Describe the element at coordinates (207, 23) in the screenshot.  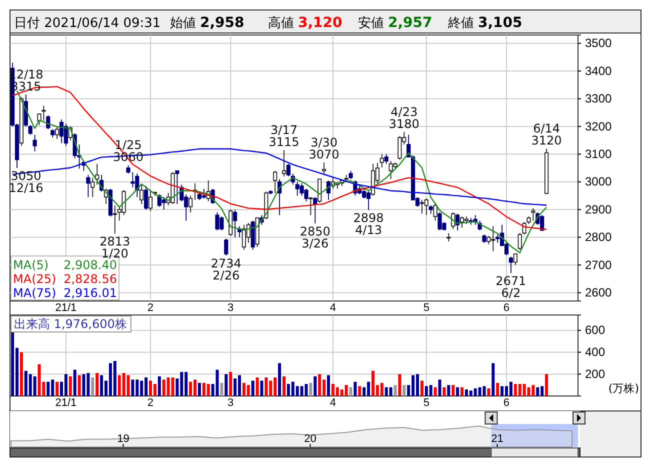
I see `text: 始値 2,958` at that location.